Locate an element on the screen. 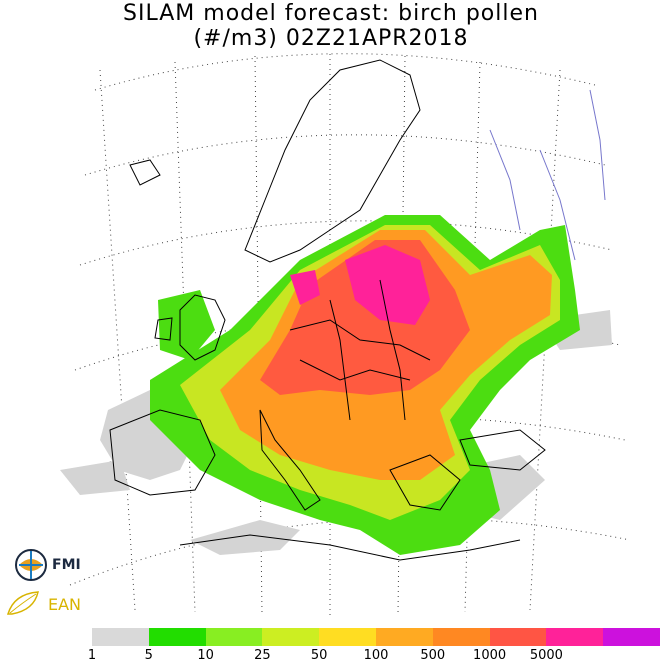 Image resolution: width=662 pixels, height=665 pixels. ean-logo: EAN is located at coordinates (59, 604).